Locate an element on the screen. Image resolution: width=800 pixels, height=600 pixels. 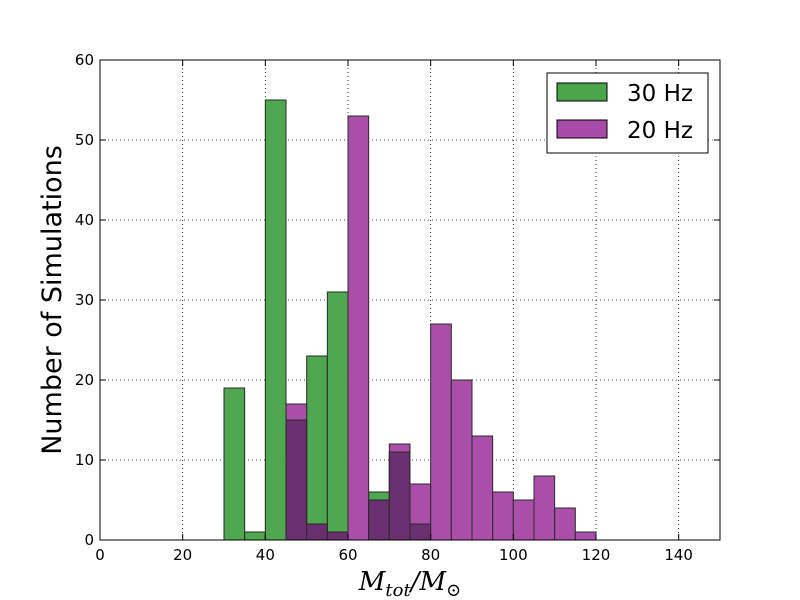
x-axis-label: Mtot/M⊙ is located at coordinates (409, 583).